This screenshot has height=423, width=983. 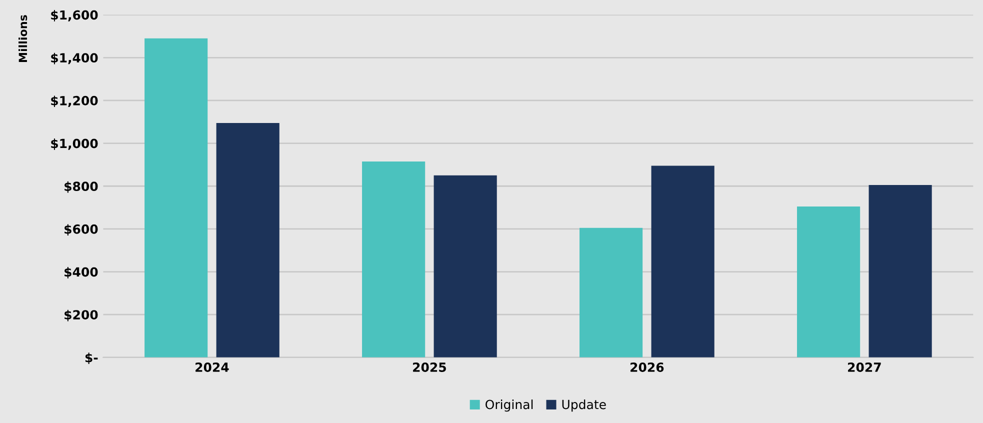 I want to click on y-axis-title: Millions, so click(x=23, y=38).